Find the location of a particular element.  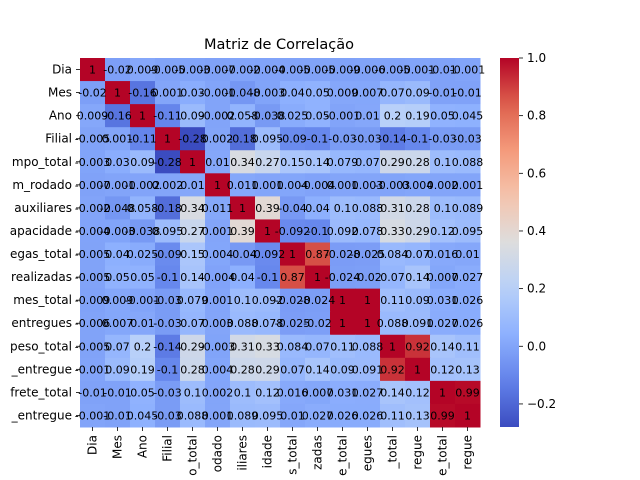

cell-annotation: 0.045 is located at coordinates (143, 415).